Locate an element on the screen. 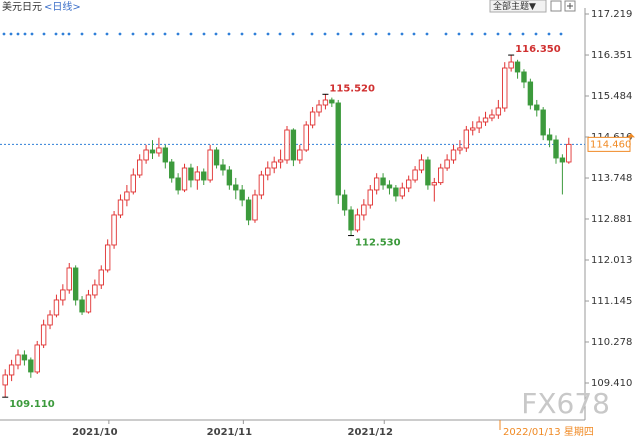 This screenshot has height=440, width=640. theme-button-box is located at coordinates (518, 6).